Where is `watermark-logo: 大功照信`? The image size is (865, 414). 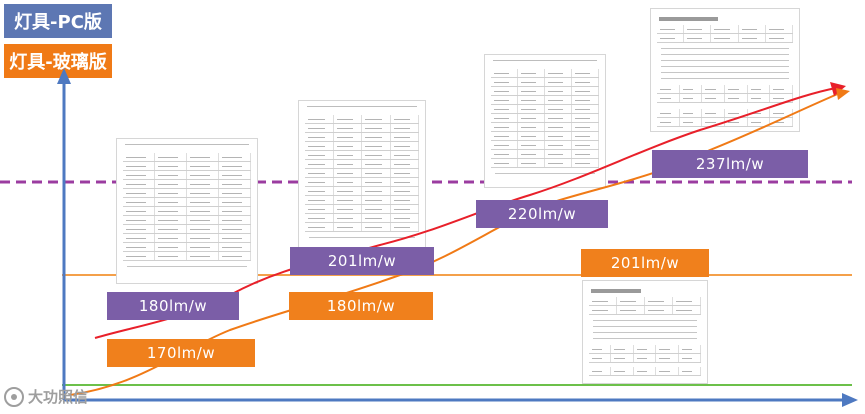
watermark-logo: 大功照信 is located at coordinates (46, 396).